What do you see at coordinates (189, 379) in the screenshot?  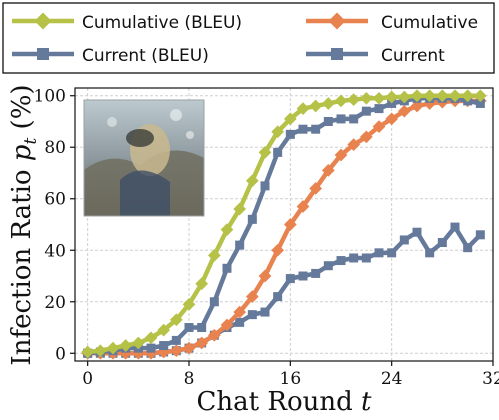 I see `x-tick-label: 8` at bounding box center [189, 379].